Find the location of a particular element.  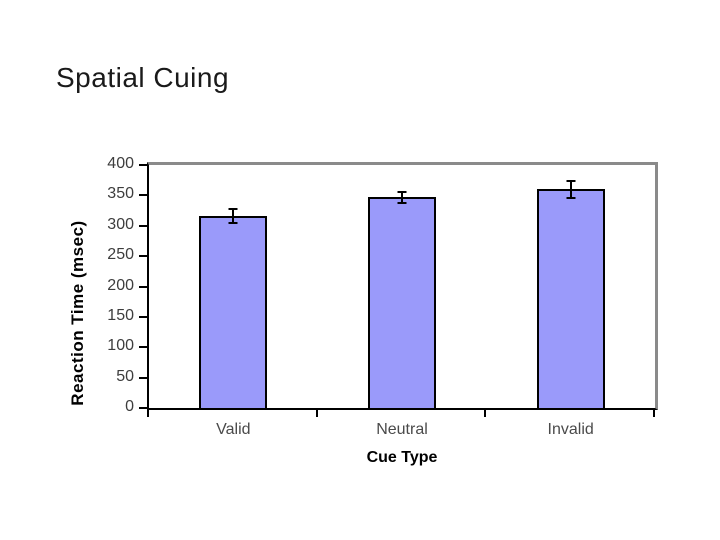

y-tick-label: 350 is located at coordinates (120, 194).